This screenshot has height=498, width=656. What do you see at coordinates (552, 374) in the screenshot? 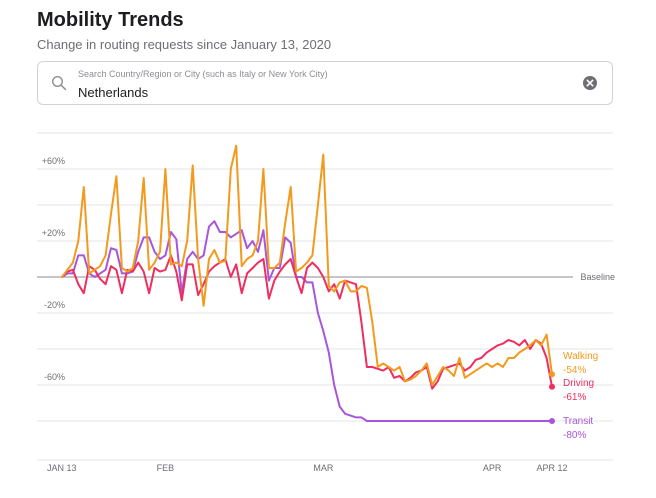
I see `series-endpoint-walking` at bounding box center [552, 374].